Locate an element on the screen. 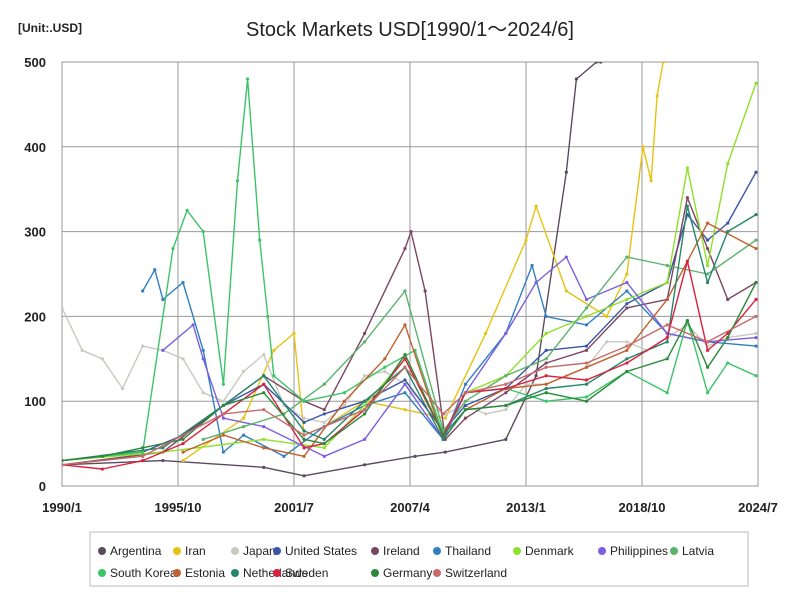 Image resolution: width=800 pixels, height=600 pixels. legend-label: Japan is located at coordinates (259, 551).